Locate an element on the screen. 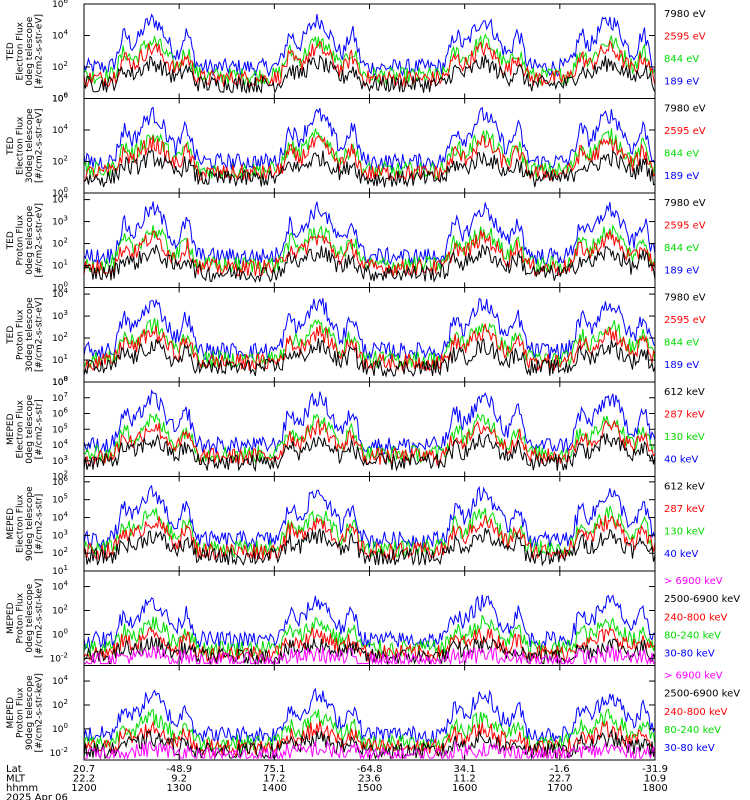  ytick-label: 10⁻² is located at coordinates (59, 657).